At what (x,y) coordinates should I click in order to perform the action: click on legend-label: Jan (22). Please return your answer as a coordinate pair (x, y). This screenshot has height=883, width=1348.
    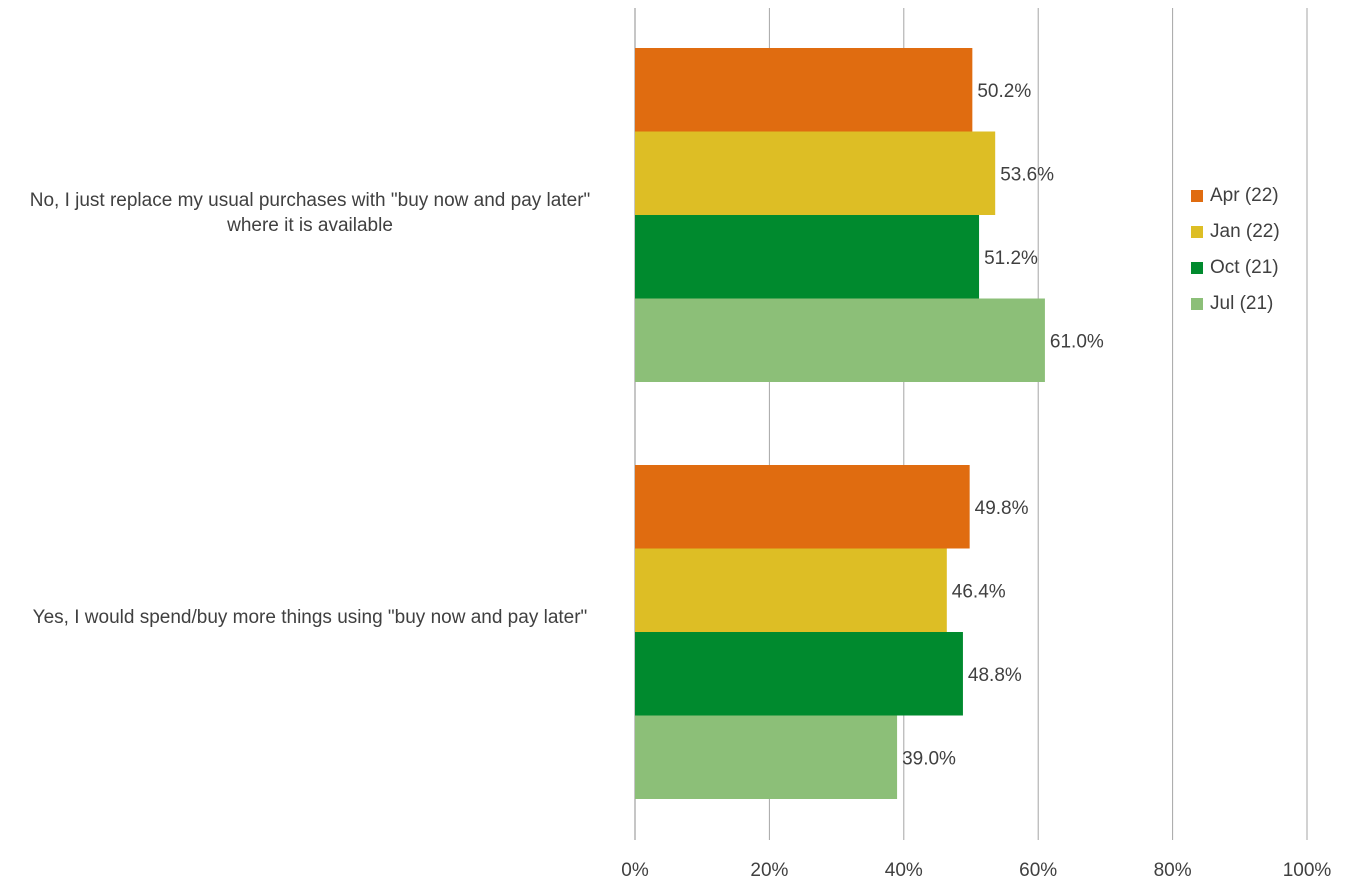
    Looking at the image, I should click on (1245, 231).